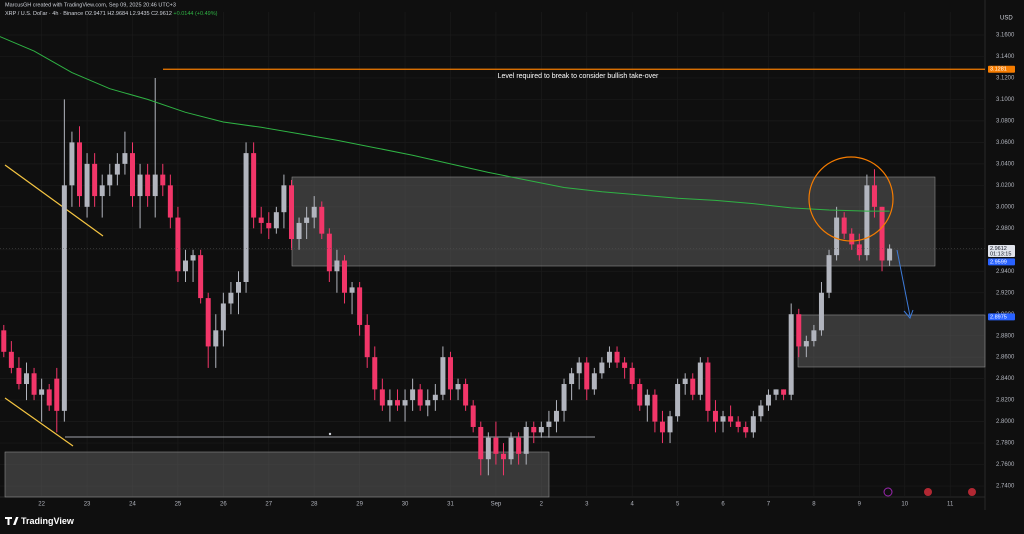 Image resolution: width=1024 pixels, height=534 pixels. What do you see at coordinates (178, 505) in the screenshot?
I see `x-tick-label: 25` at bounding box center [178, 505].